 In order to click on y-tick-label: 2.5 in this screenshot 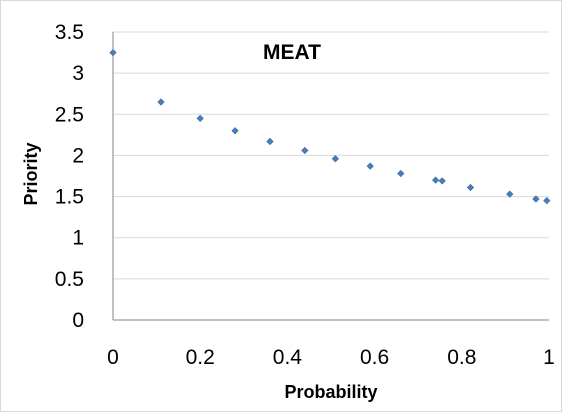, I will do `click(69, 114)`.